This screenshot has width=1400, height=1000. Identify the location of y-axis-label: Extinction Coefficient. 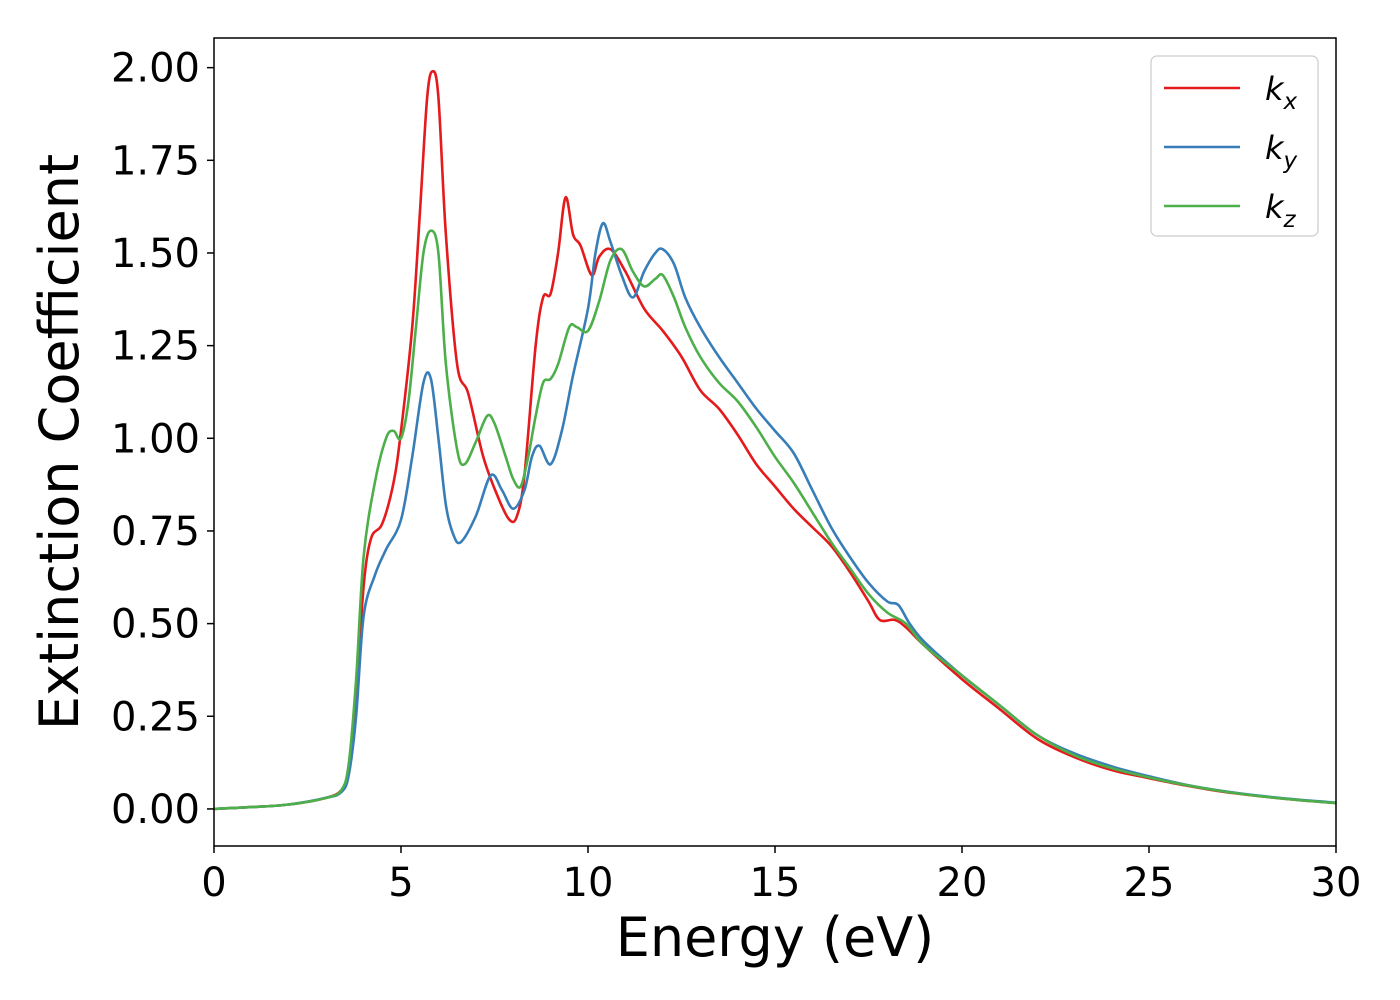
(59, 442).